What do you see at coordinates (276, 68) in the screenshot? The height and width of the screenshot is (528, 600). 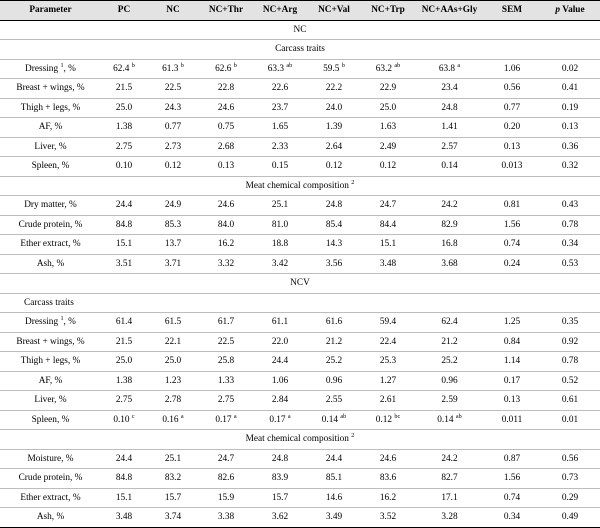 I see `value: 63.3` at bounding box center [276, 68].